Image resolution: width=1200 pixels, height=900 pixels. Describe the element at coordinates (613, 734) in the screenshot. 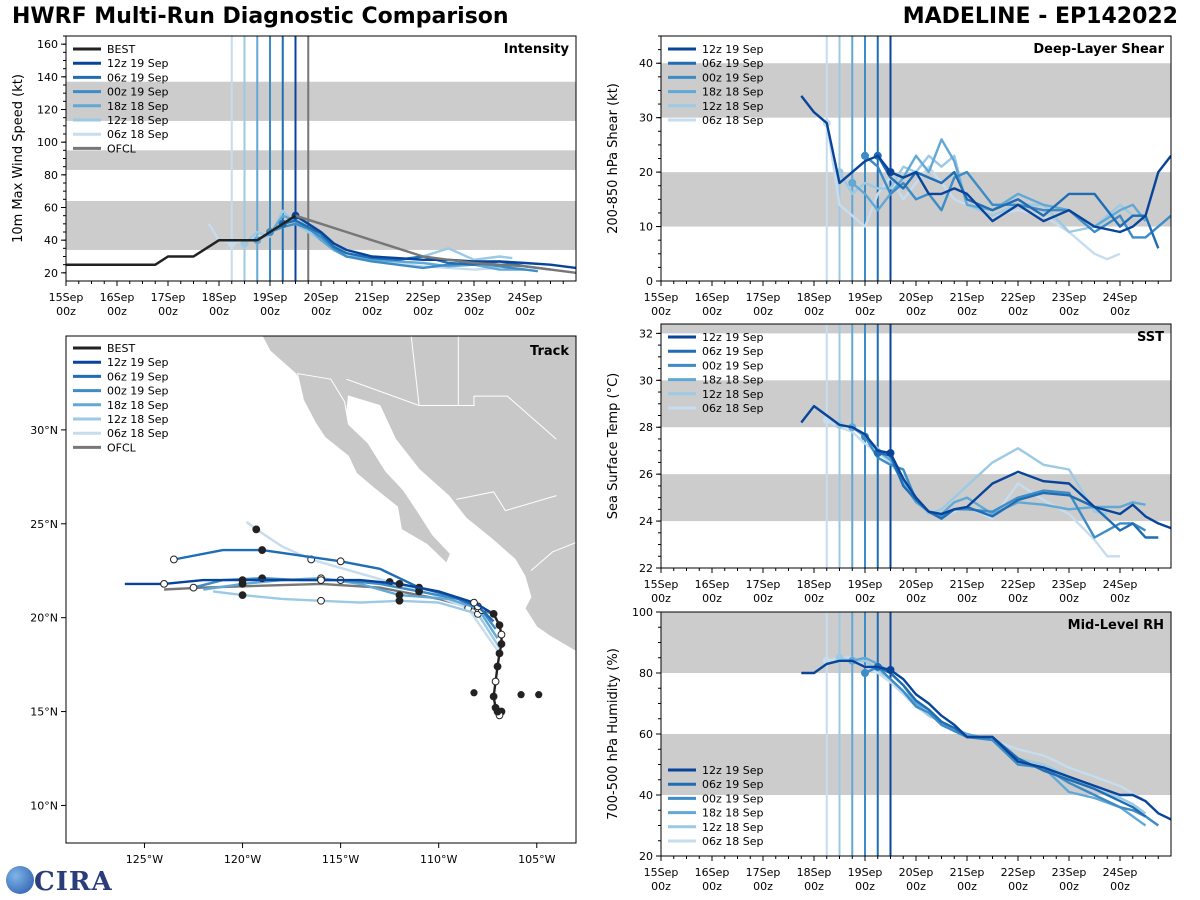

I see `y-axis-label: 700-500 hPa Humidity (%)` at that location.